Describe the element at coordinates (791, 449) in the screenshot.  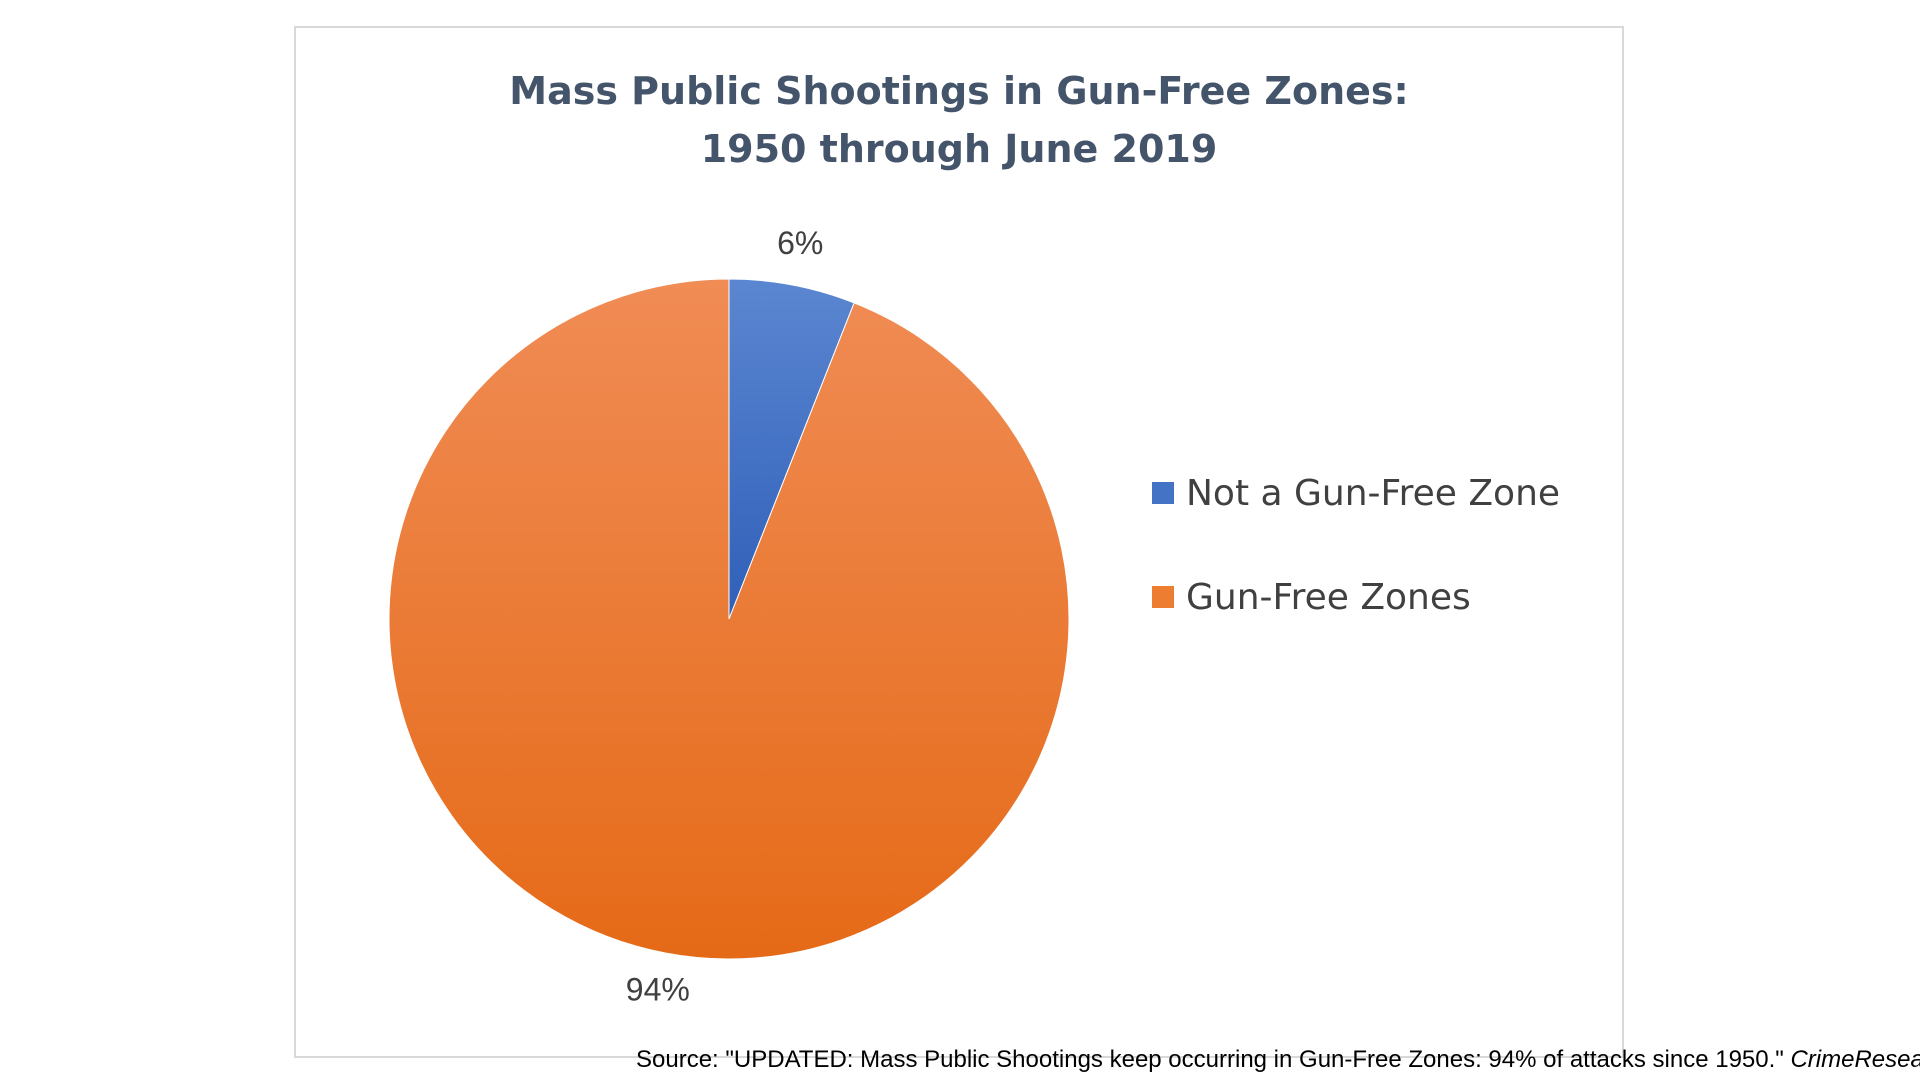
I see `pie-slice-not-gun-free-zone` at that location.